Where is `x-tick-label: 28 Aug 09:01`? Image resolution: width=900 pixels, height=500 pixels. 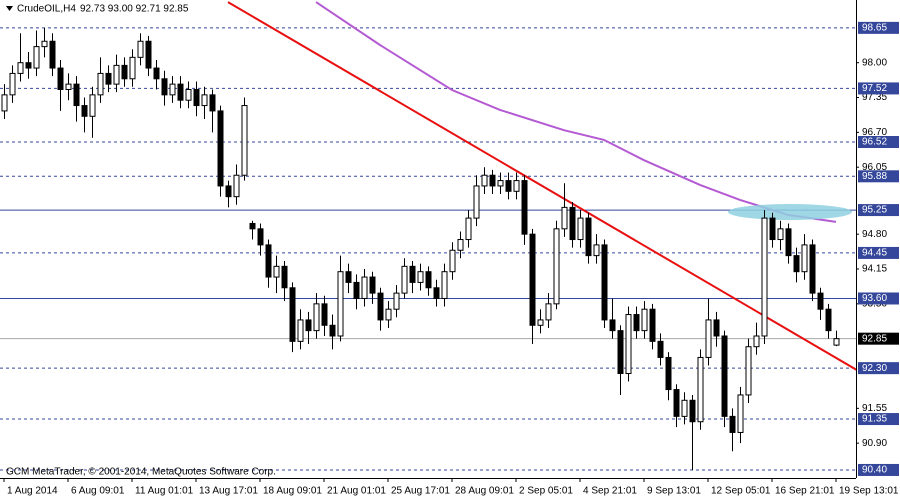 x-tick-label: 28 Aug 09:01 is located at coordinates (484, 491).